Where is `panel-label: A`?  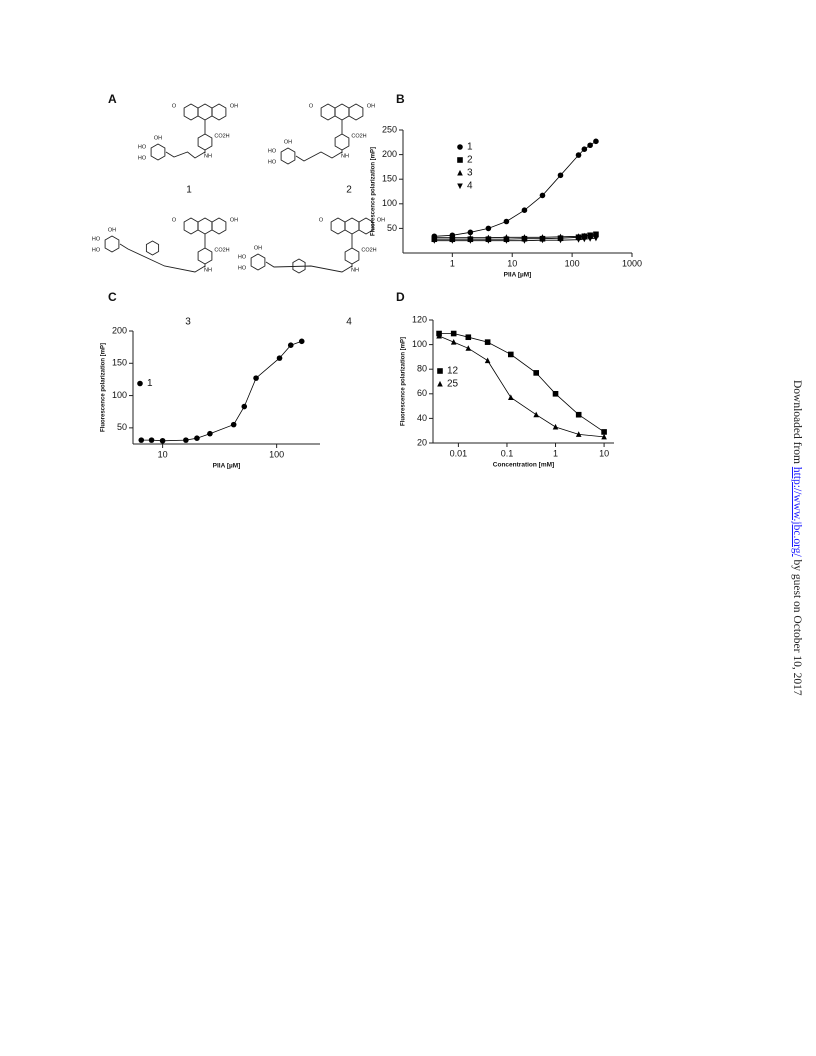 panel-label: A is located at coordinates (112, 99).